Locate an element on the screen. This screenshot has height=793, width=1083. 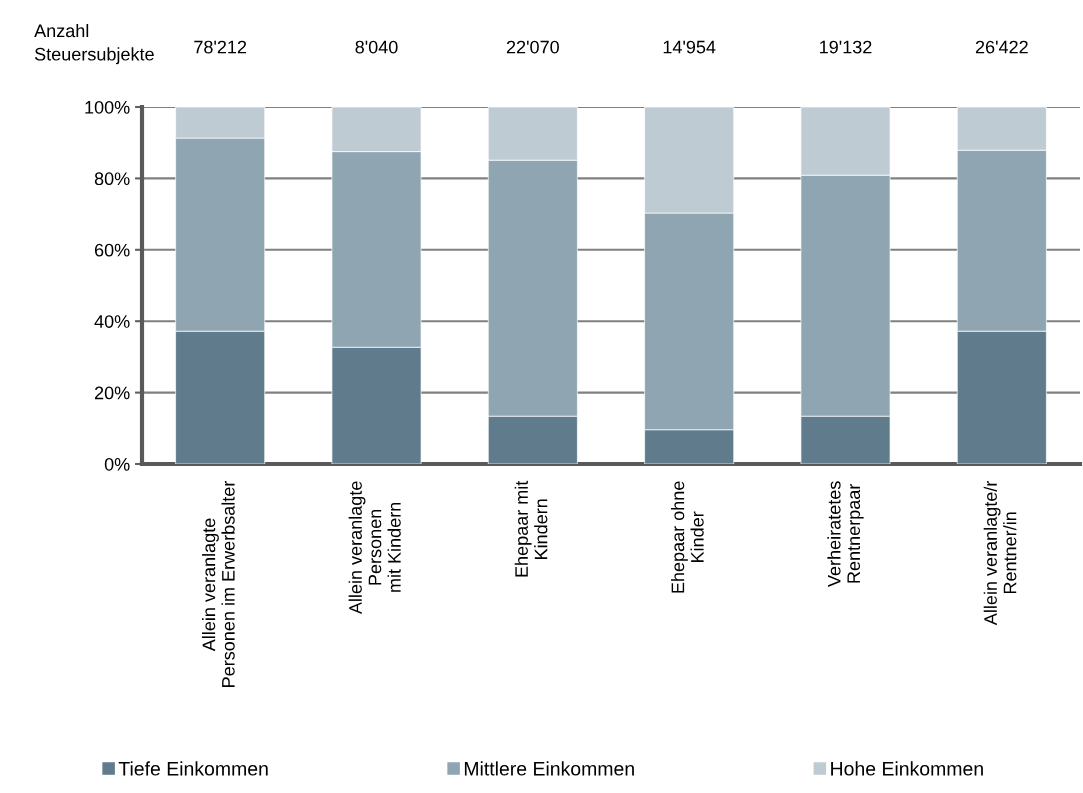
x-tick-label: Ehepaar ohne Kinder is located at coordinates (687, 537).